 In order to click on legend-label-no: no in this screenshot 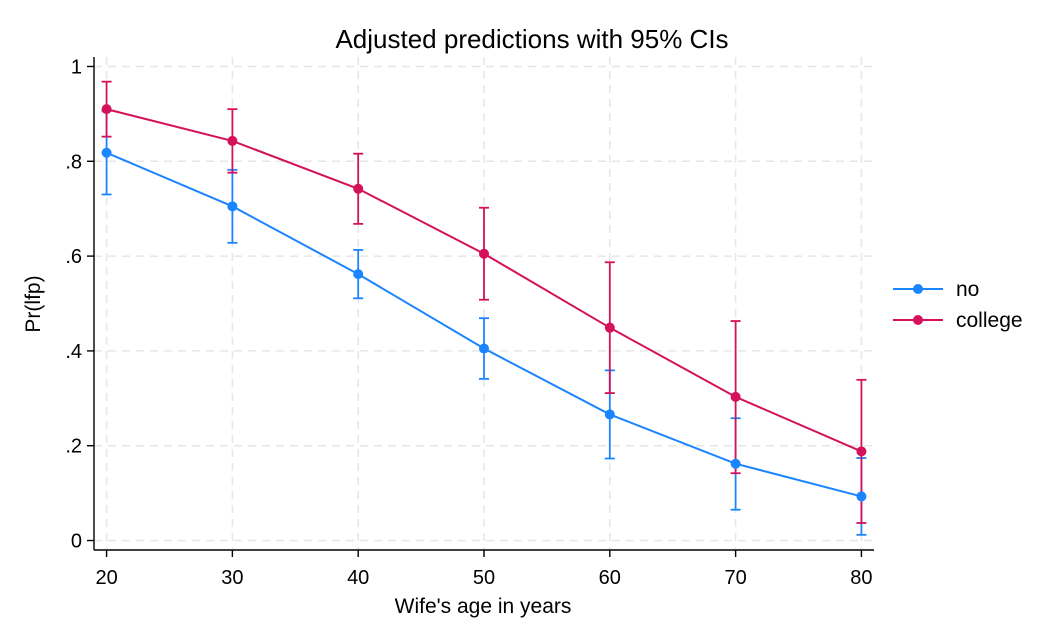, I will do `click(967, 289)`.